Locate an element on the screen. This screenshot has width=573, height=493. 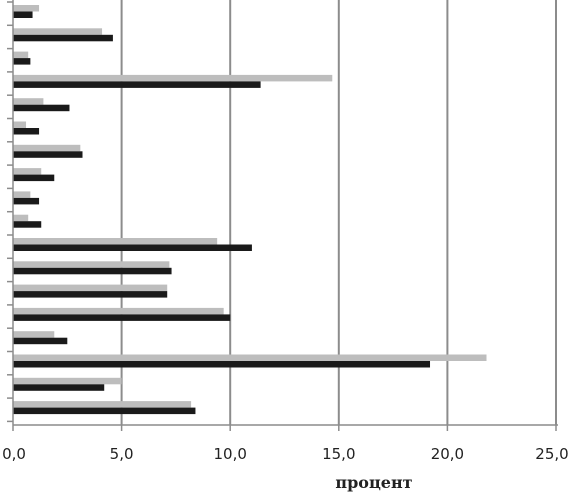
x-tick-label: 15,0 is located at coordinates (338, 454).